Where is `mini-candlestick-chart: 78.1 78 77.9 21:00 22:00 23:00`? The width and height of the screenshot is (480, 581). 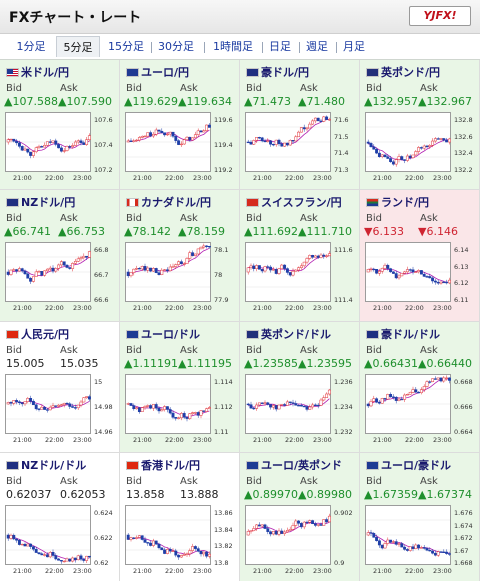 mini-candlestick-chart: 78.1 78 77.9 21:00 22:00 23:00 is located at coordinates (179, 278).